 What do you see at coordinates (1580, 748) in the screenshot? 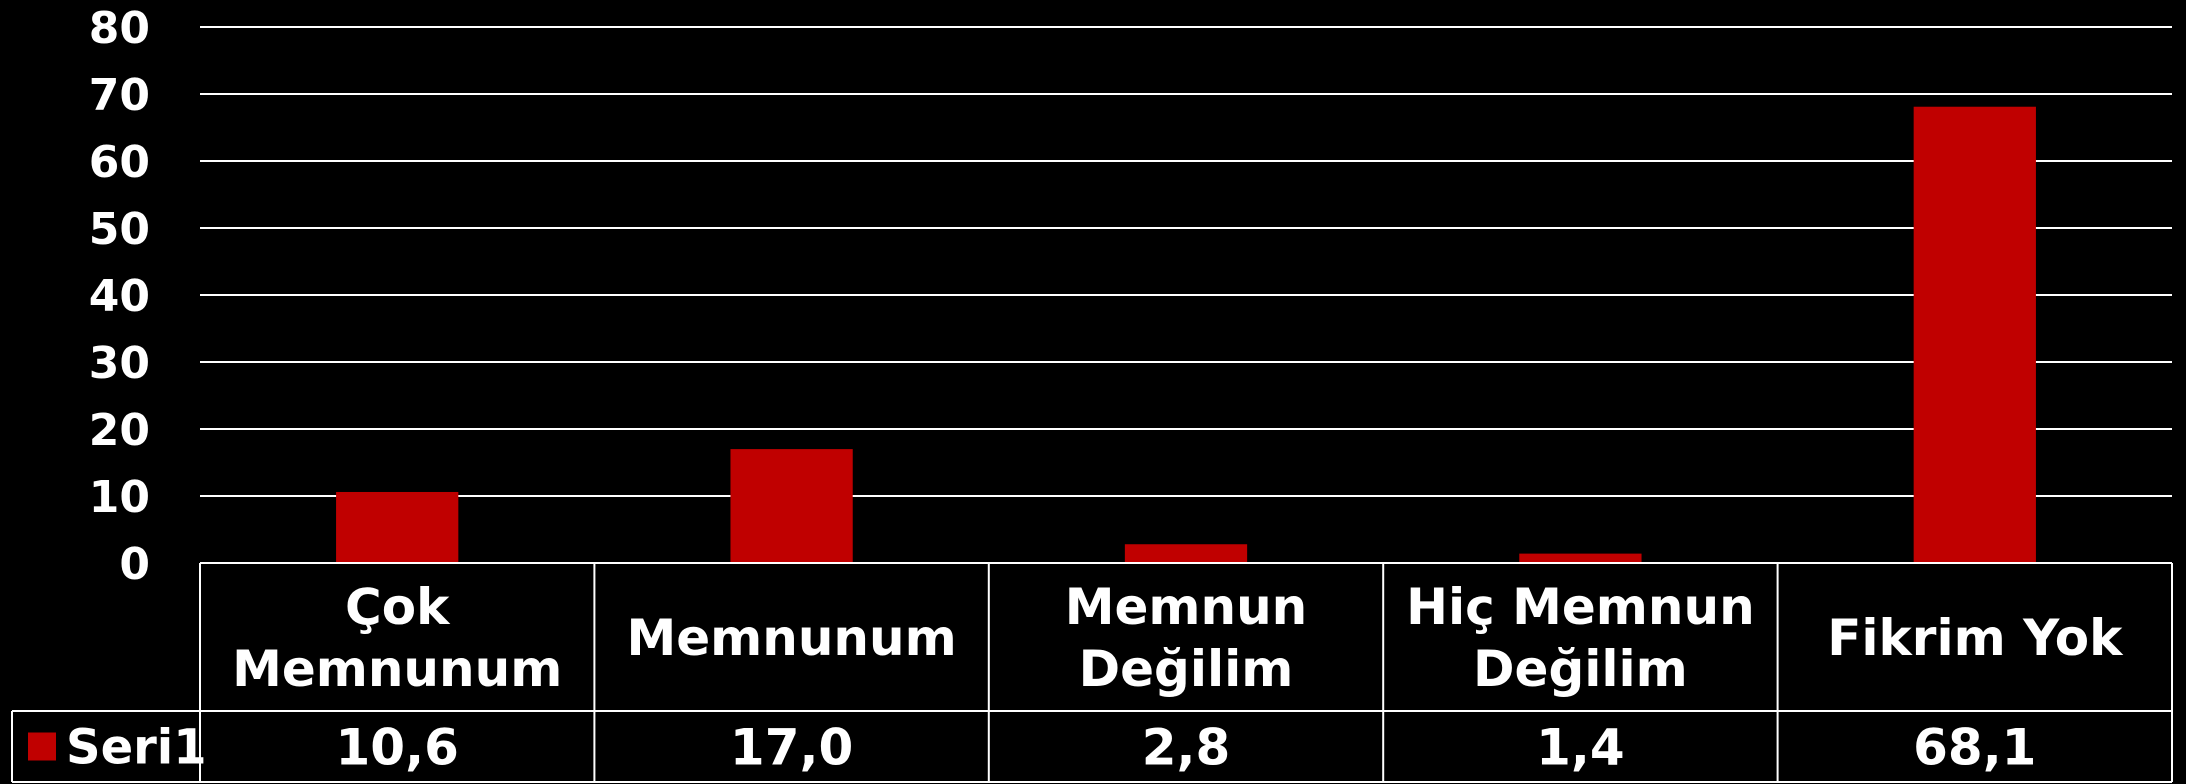
I see `data-label: 1,4` at bounding box center [1580, 748].